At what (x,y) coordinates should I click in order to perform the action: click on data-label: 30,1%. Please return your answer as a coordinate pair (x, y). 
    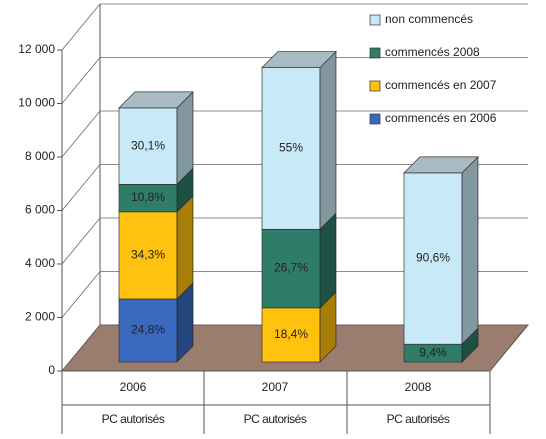
    Looking at the image, I should click on (148, 145).